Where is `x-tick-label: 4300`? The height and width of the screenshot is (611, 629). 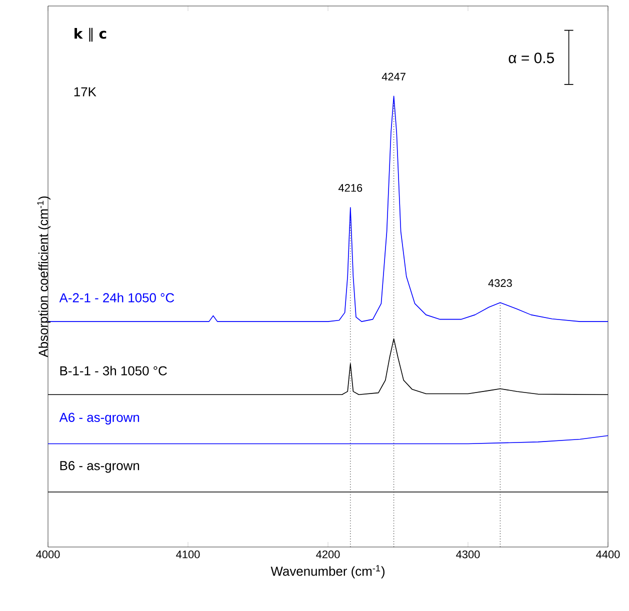 x-tick-label: 4300 is located at coordinates (468, 554).